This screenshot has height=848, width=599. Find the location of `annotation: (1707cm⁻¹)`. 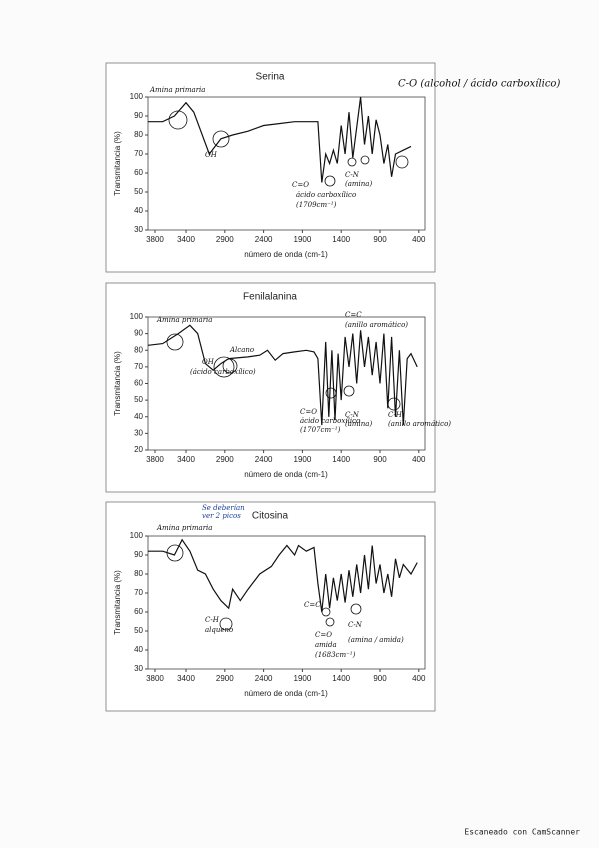

annotation: (1707cm⁻¹) is located at coordinates (320, 430).